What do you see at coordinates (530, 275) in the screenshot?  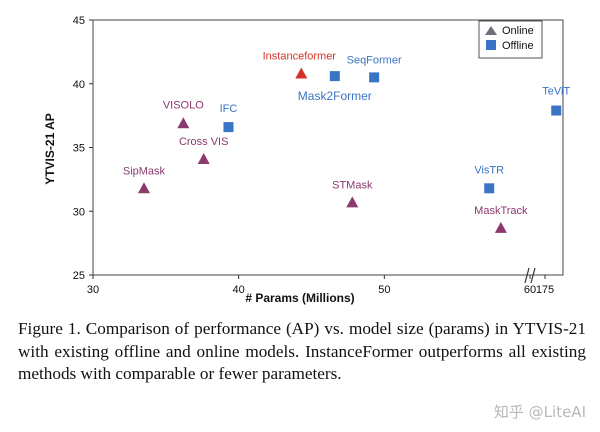 I see `x-axis-break` at bounding box center [530, 275].